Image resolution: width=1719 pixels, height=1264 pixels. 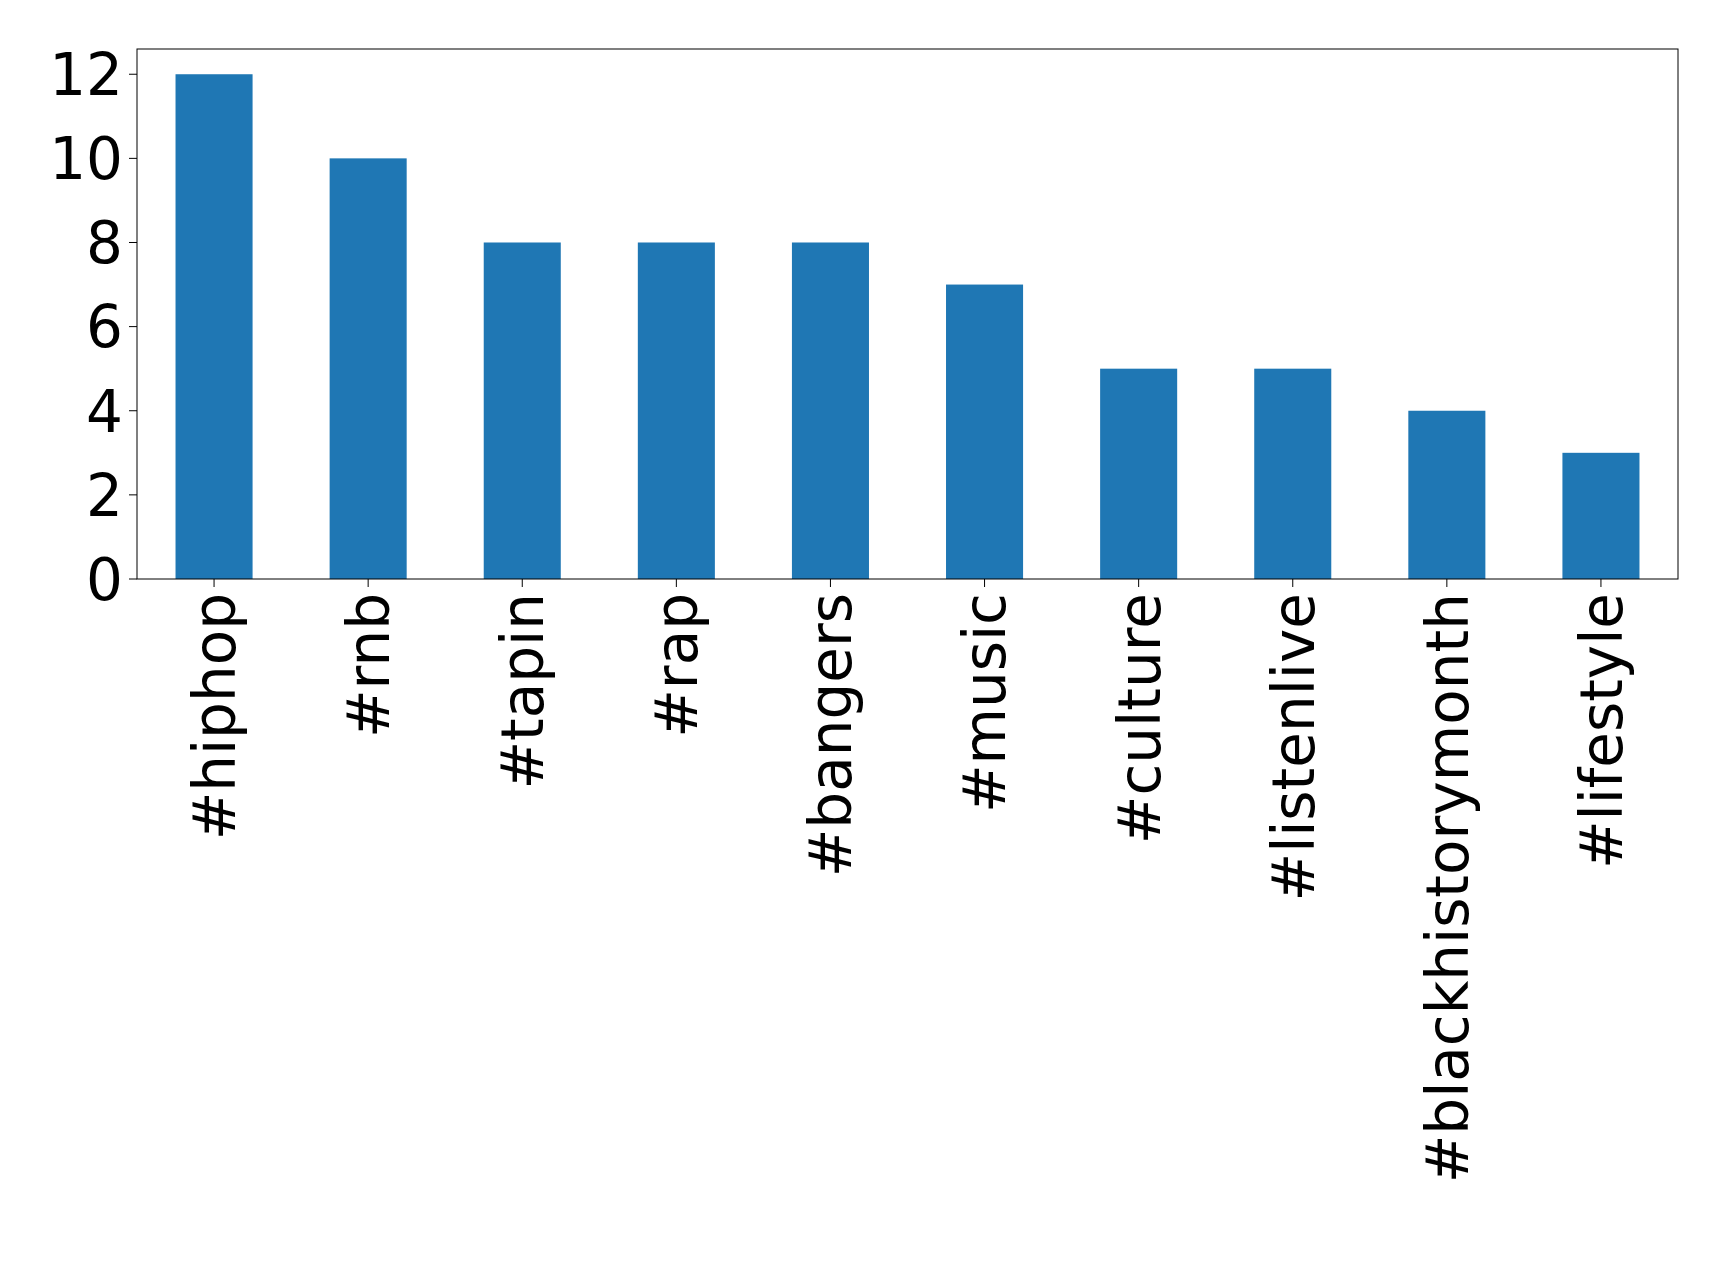 I want to click on y-tick-label: 8, so click(x=104, y=243).